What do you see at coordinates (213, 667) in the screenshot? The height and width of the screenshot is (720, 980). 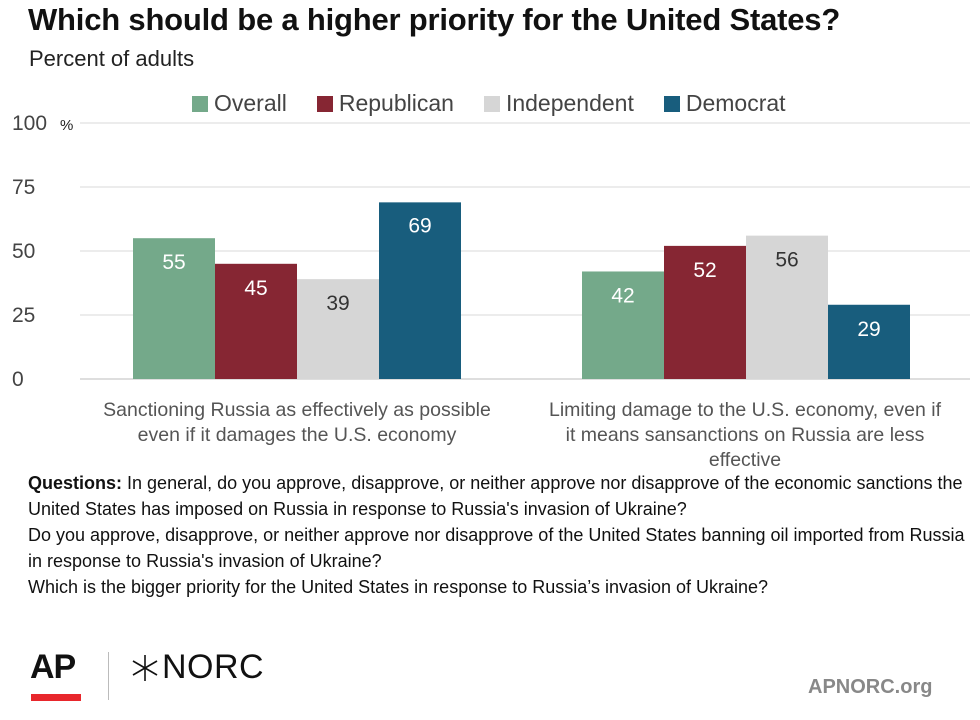 I see `norc-logo-text: NORC` at bounding box center [213, 667].